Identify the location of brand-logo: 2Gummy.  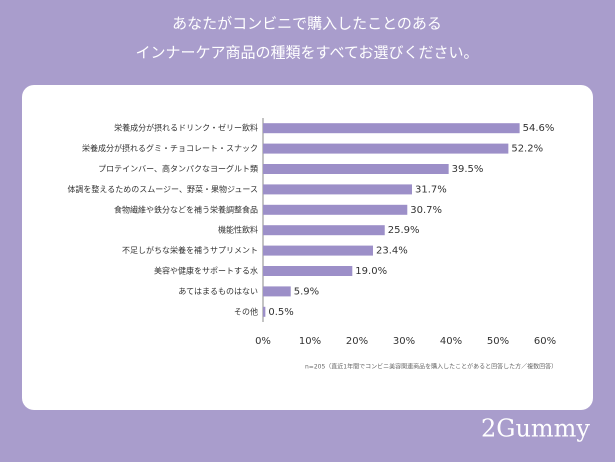
(535, 429).